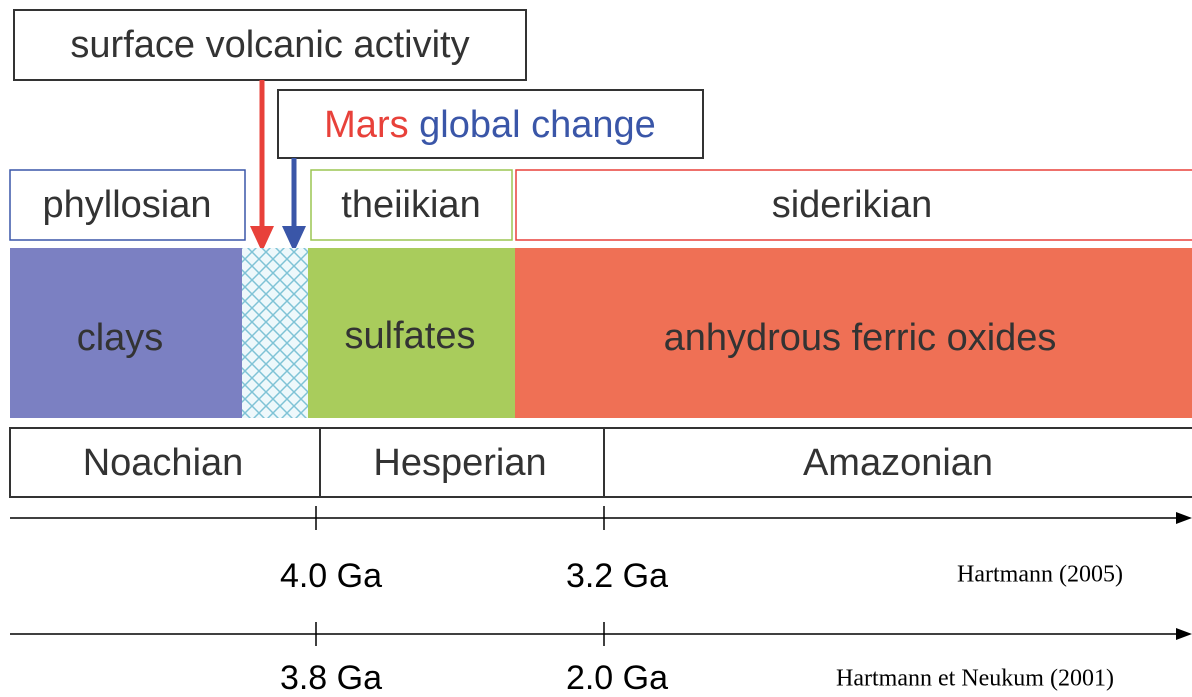  What do you see at coordinates (410, 336) in the screenshot?
I see `mineral-label: sulfates` at bounding box center [410, 336].